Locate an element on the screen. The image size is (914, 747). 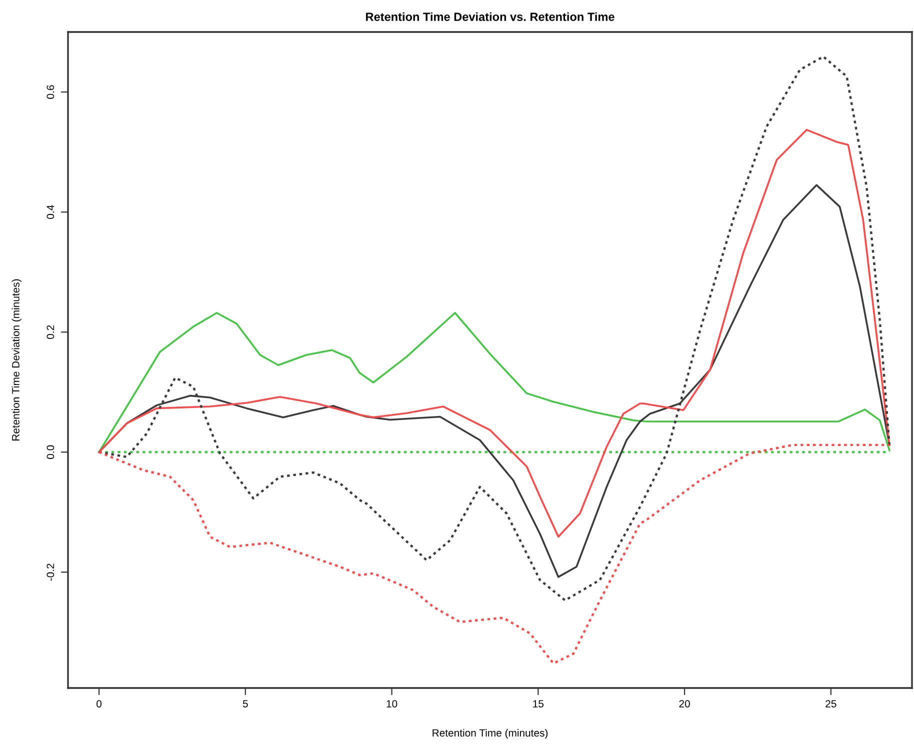
x-axis-title: Retention Time (minutes) is located at coordinates (490, 733).